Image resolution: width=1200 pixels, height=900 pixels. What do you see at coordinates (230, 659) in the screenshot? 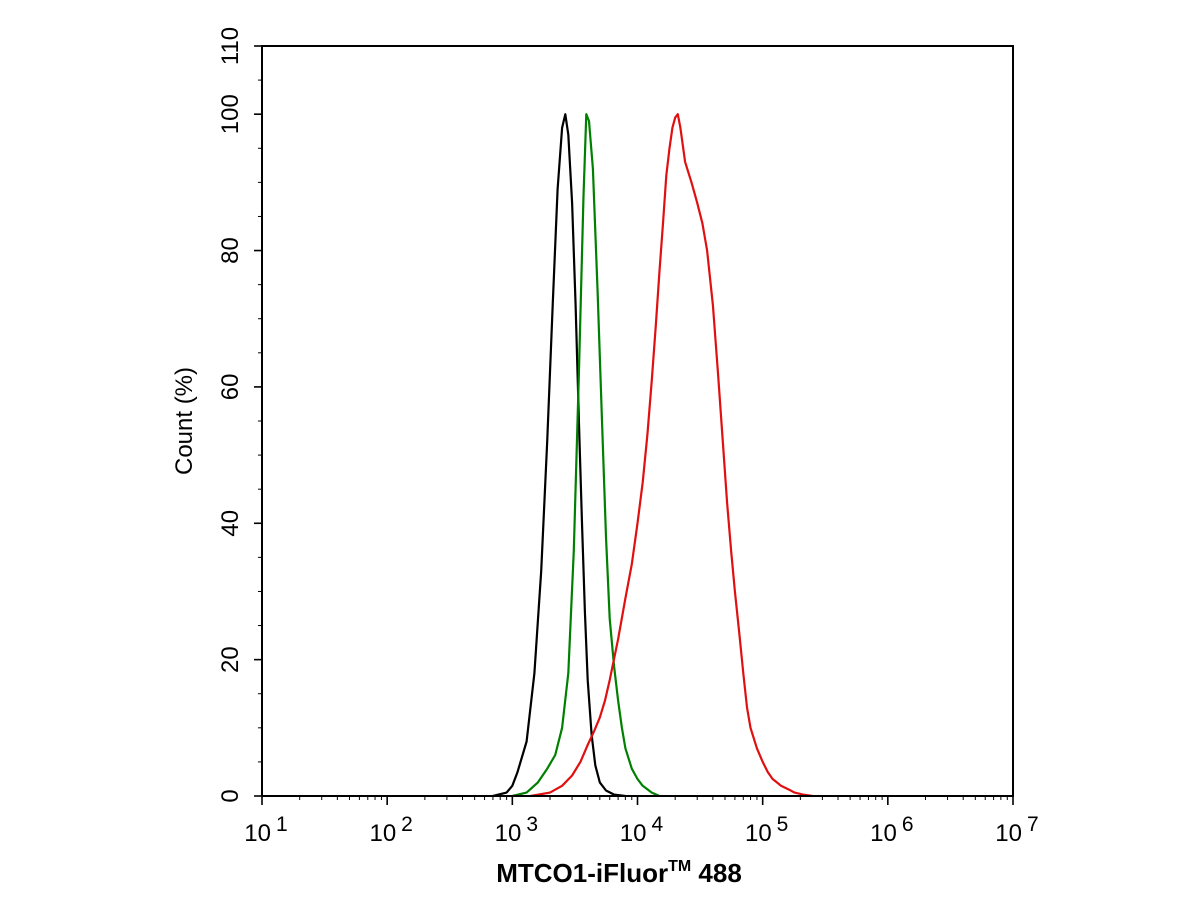
I see `y-tick-label: 20` at bounding box center [230, 659].